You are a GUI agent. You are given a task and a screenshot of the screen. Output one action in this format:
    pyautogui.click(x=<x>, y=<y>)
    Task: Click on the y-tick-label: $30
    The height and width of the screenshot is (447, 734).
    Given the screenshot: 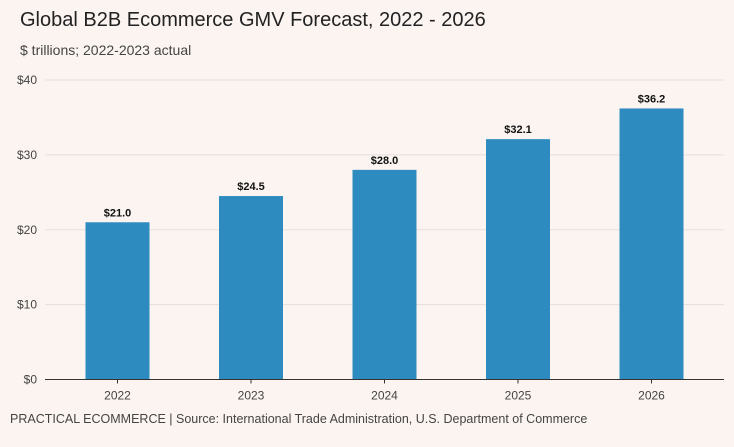 What is the action you would take?
    pyautogui.click(x=27, y=155)
    